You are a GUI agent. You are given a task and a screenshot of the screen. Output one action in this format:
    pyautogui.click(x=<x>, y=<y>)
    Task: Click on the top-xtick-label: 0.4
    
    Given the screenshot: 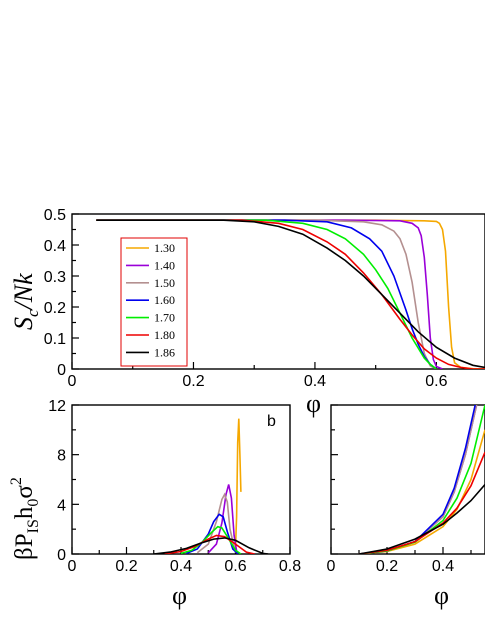 What is the action you would take?
    pyautogui.click(x=315, y=381)
    